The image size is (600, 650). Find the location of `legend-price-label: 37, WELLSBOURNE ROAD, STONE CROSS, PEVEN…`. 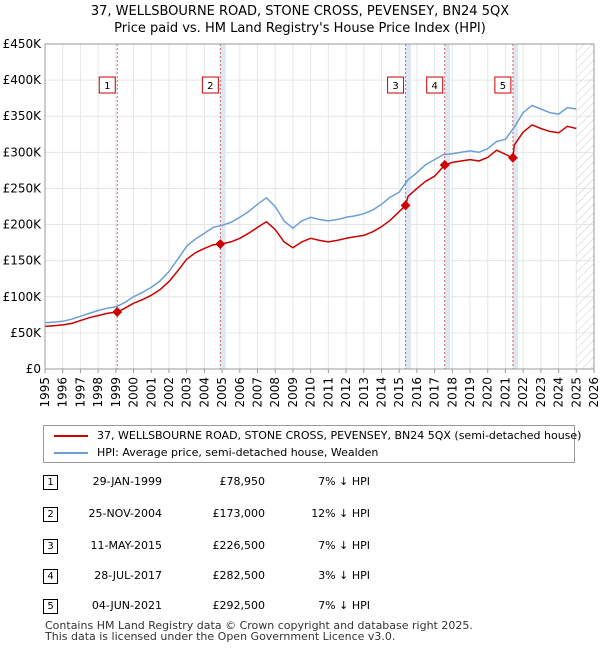

legend-price-label: 37, WELLSBOURNE ROAD, STONE CROSS, PEVEN… is located at coordinates (339, 435).